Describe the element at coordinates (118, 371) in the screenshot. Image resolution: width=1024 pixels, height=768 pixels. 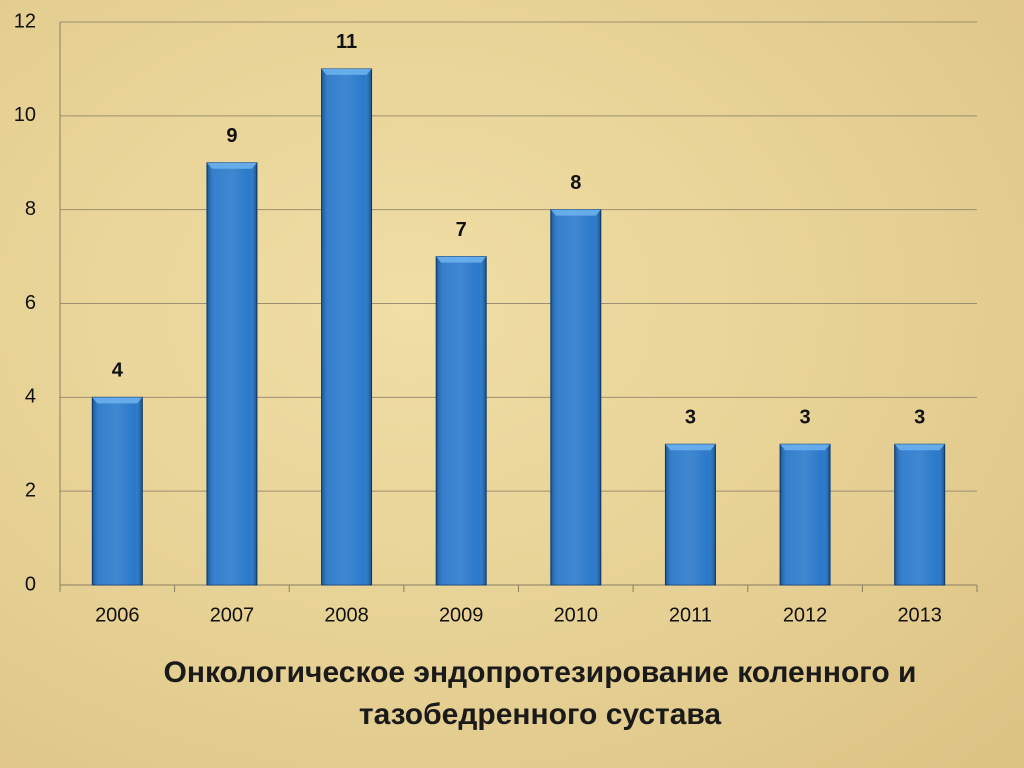
I see `data-label: 4` at that location.